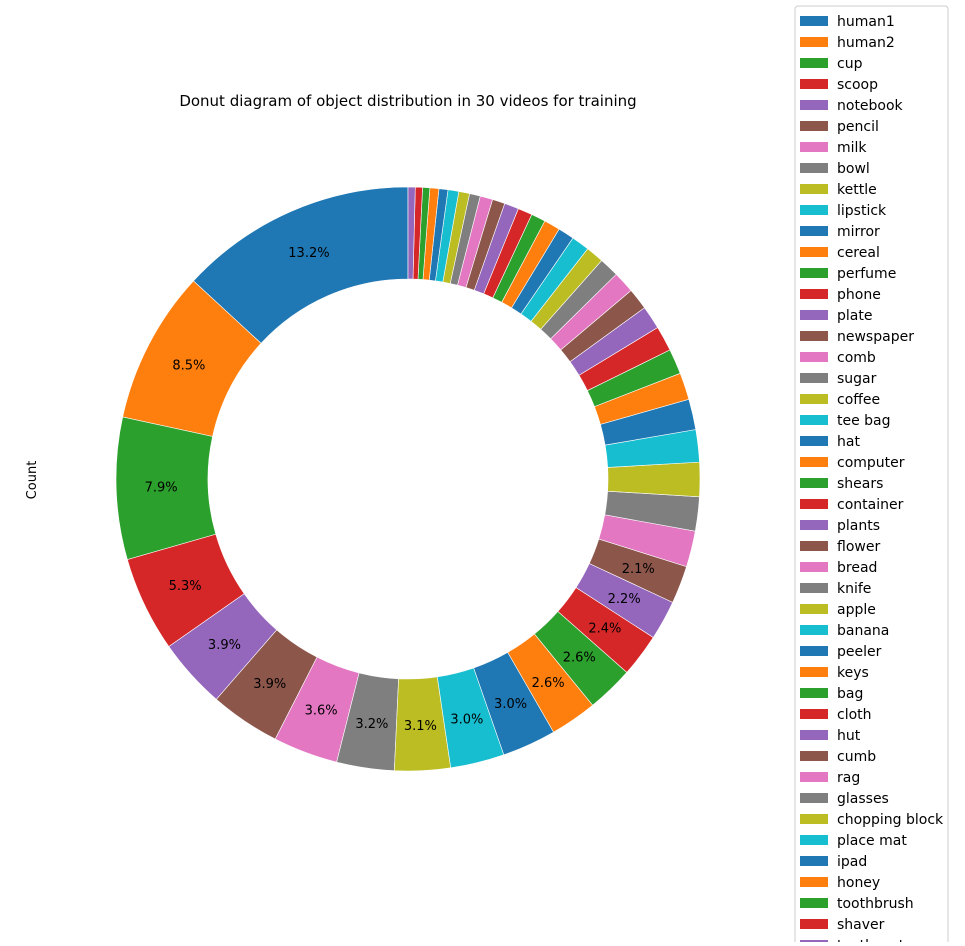 This screenshot has width=965, height=946. Describe the element at coordinates (858, 253) in the screenshot. I see `legend-label: cereal` at that location.